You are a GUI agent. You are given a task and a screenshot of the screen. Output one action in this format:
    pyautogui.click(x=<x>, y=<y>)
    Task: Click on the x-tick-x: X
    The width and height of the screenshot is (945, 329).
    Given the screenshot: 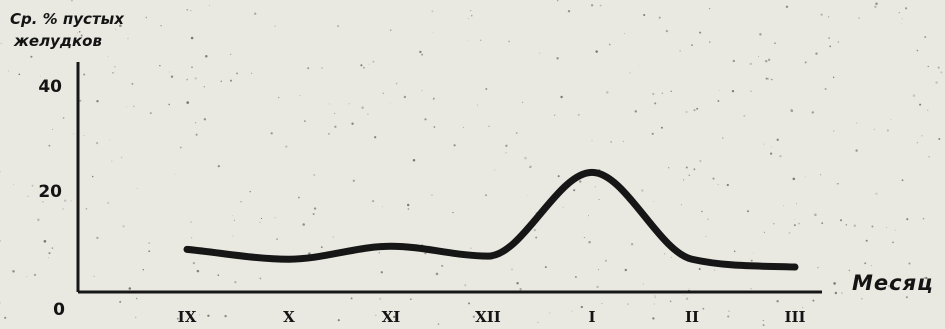 What is the action you would take?
    pyautogui.click(x=289, y=317)
    